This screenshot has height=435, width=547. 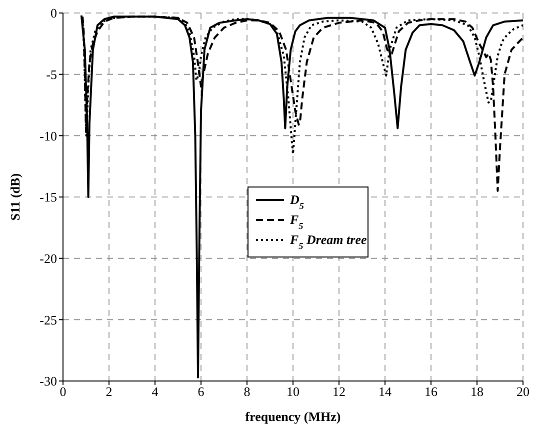 I want to click on x-tick-label: 20, so click(x=523, y=392).